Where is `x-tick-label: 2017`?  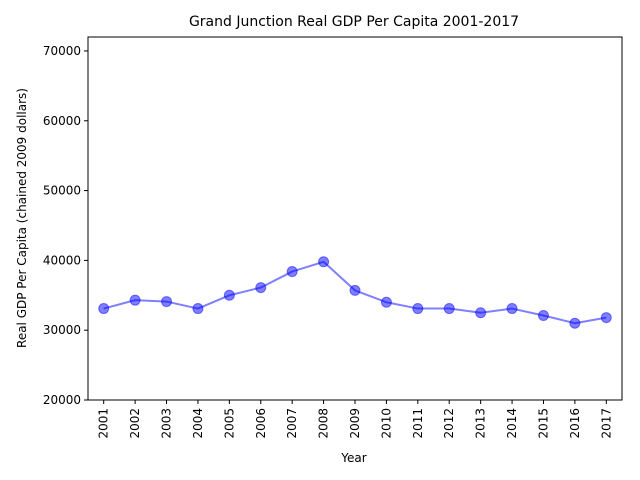
x-tick-label: 2017 is located at coordinates (606, 423).